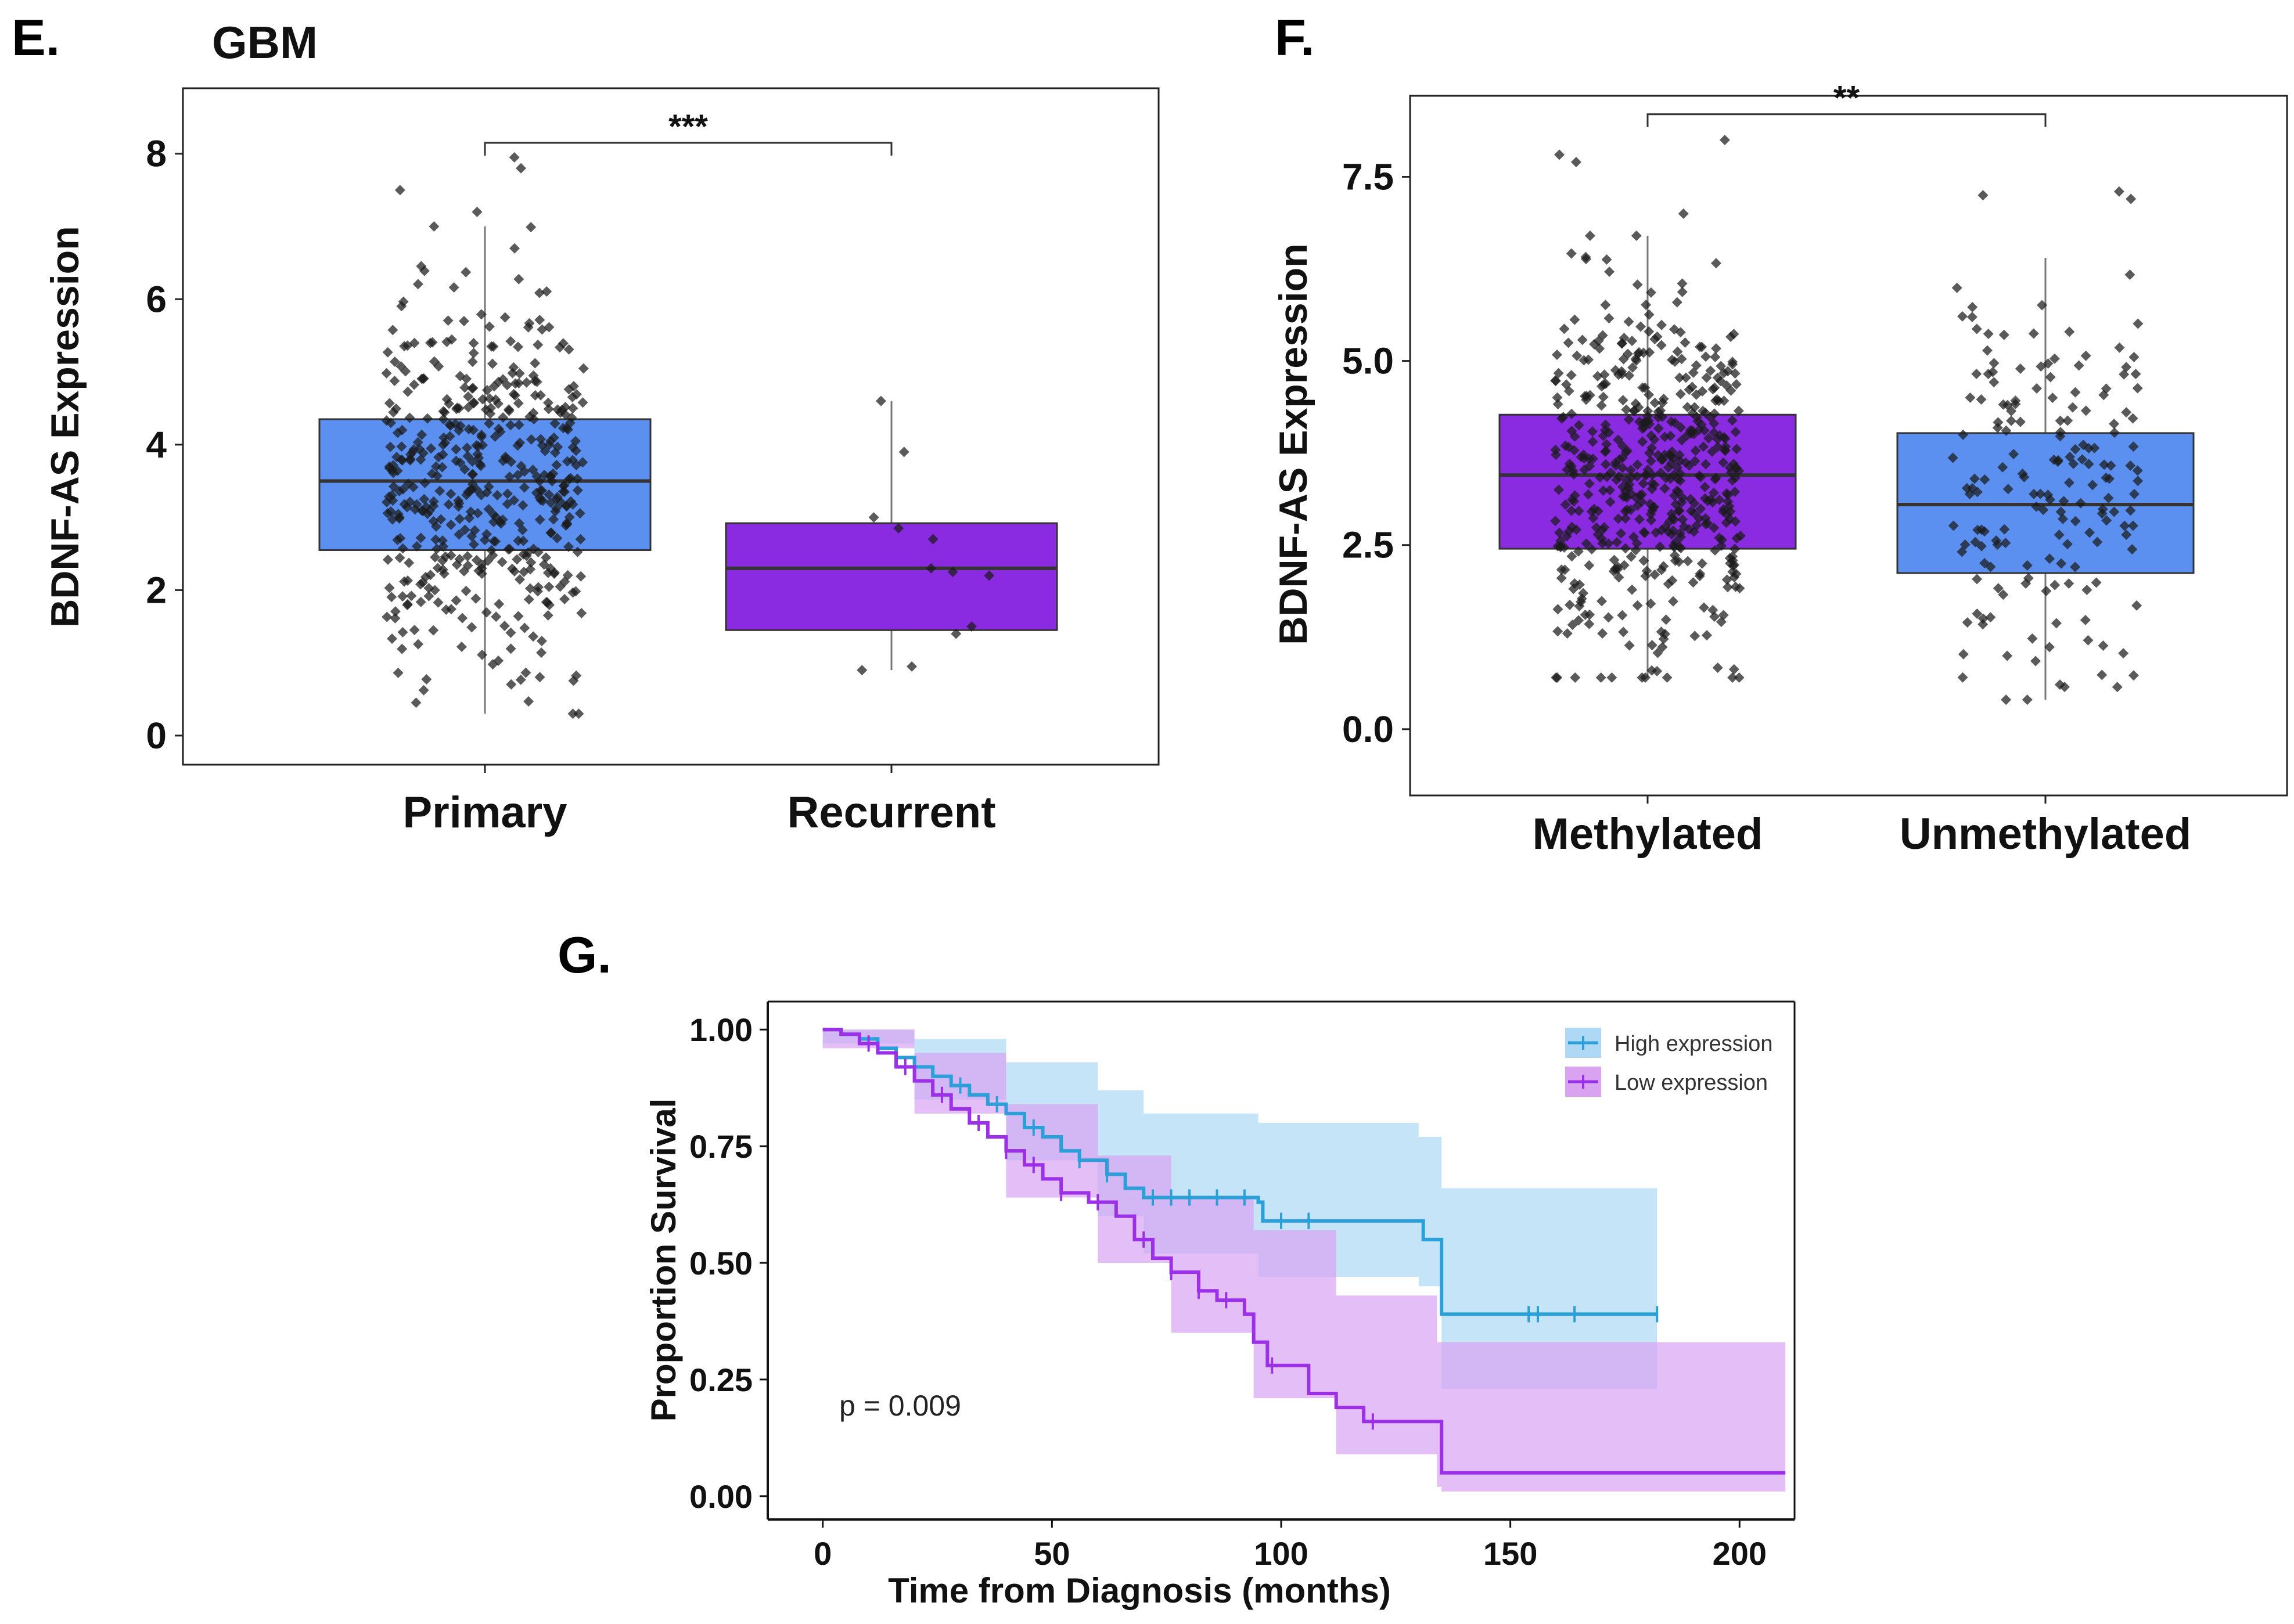 The image size is (2294, 1624). What do you see at coordinates (721, 1029) in the screenshot?
I see `km-ytick-label: 1.00` at bounding box center [721, 1029].